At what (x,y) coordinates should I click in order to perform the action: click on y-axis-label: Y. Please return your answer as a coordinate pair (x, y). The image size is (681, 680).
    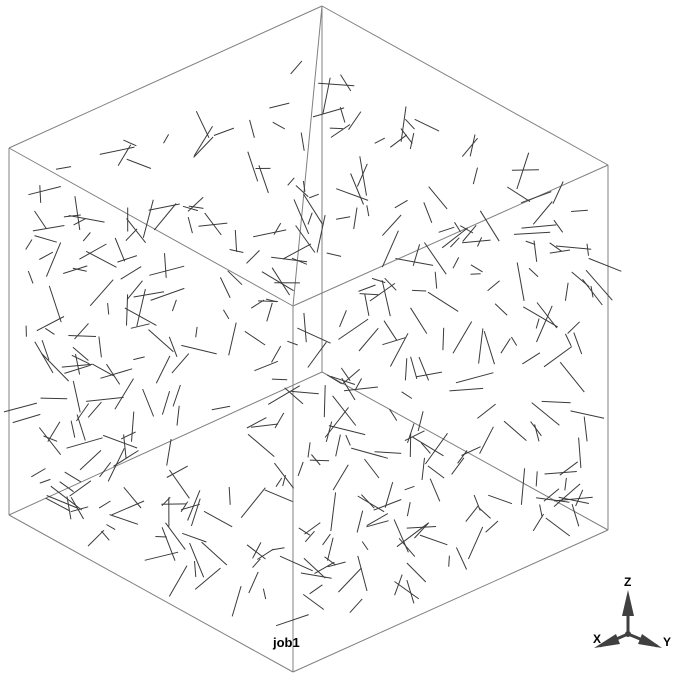
    Looking at the image, I should click on (667, 642).